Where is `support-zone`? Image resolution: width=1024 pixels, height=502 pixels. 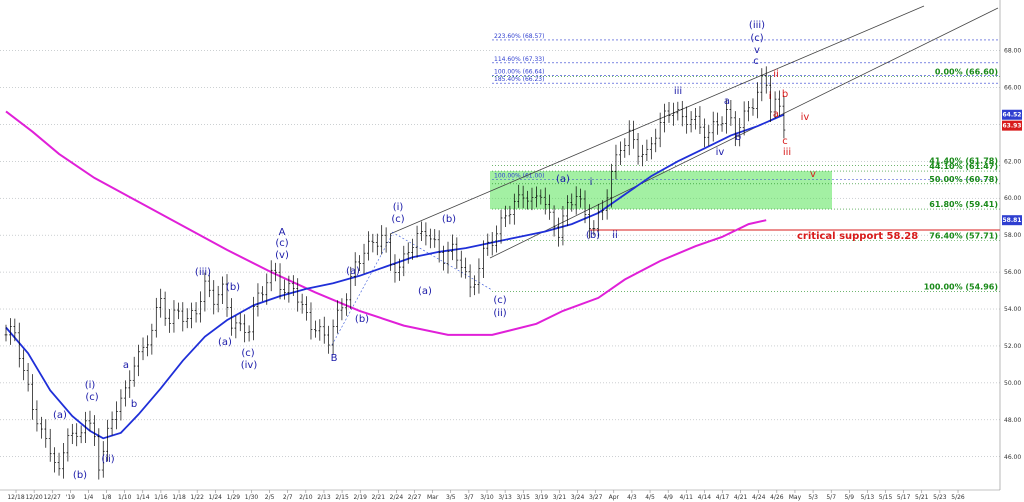
support-zone is located at coordinates (661, 190).